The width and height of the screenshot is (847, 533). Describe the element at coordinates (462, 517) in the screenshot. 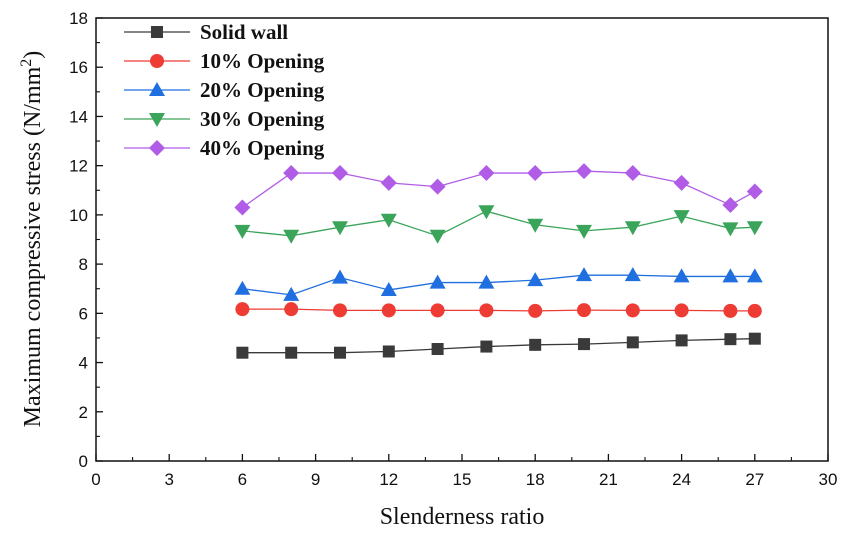

I see `x-axis-title: Slenderness ratio` at that location.